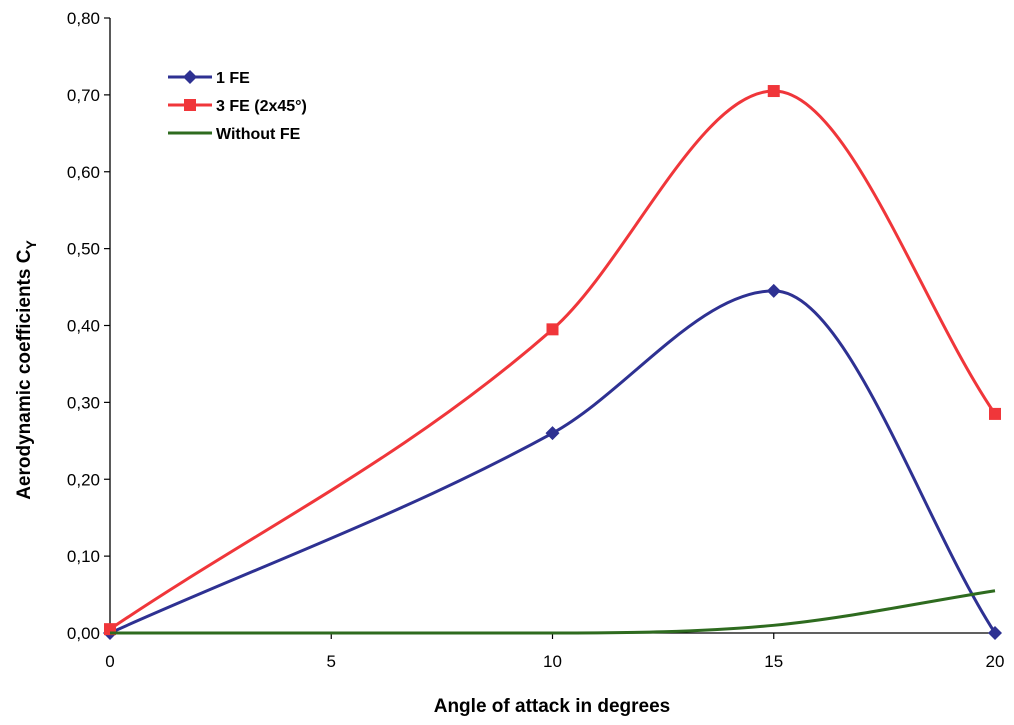 Image resolution: width=1014 pixels, height=725 pixels. Describe the element at coordinates (83, 633) in the screenshot. I see `y-tick-label: 0,00` at that location.